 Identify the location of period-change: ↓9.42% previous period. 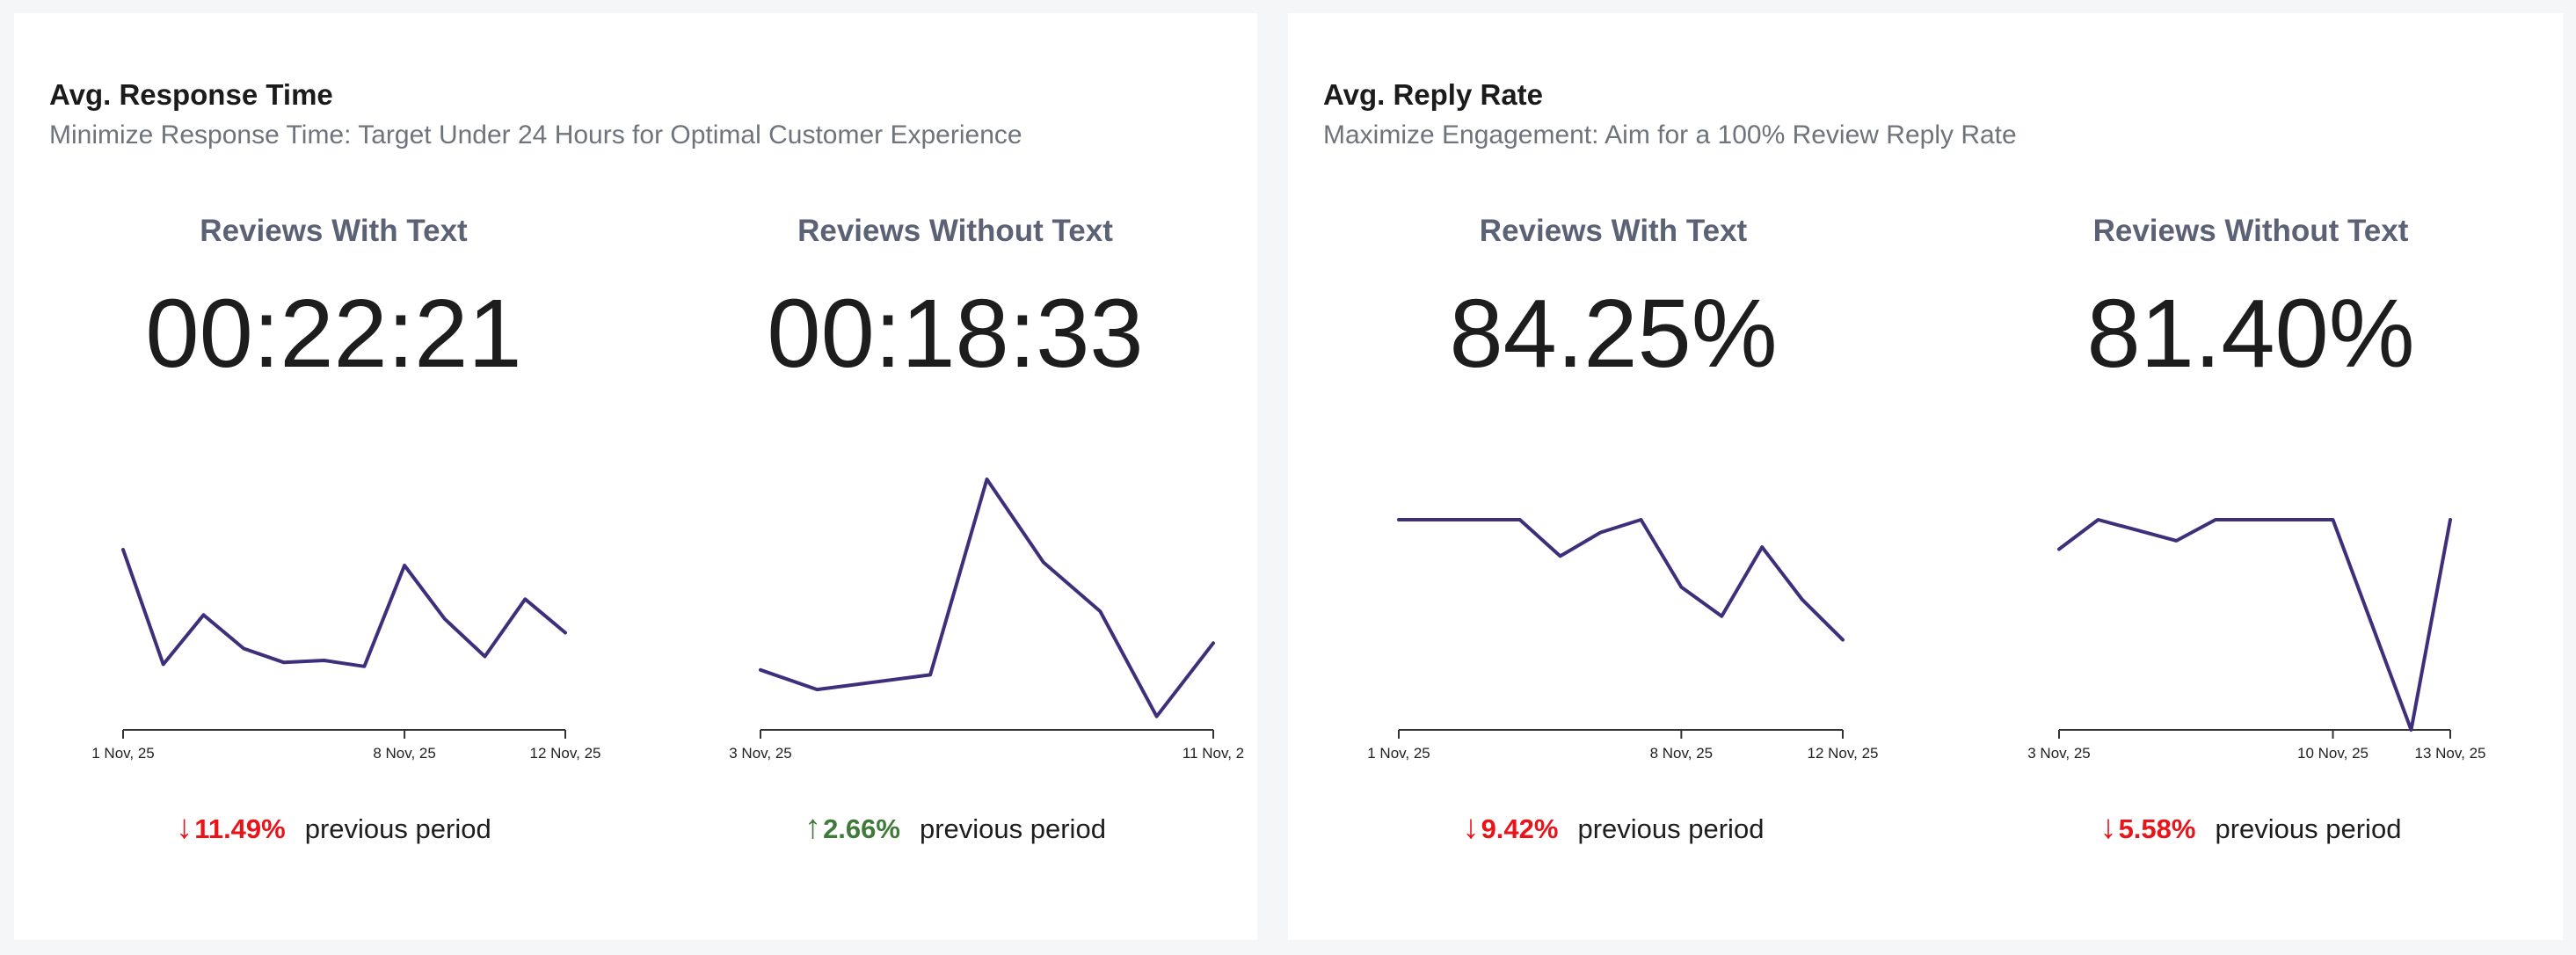
(1613, 828).